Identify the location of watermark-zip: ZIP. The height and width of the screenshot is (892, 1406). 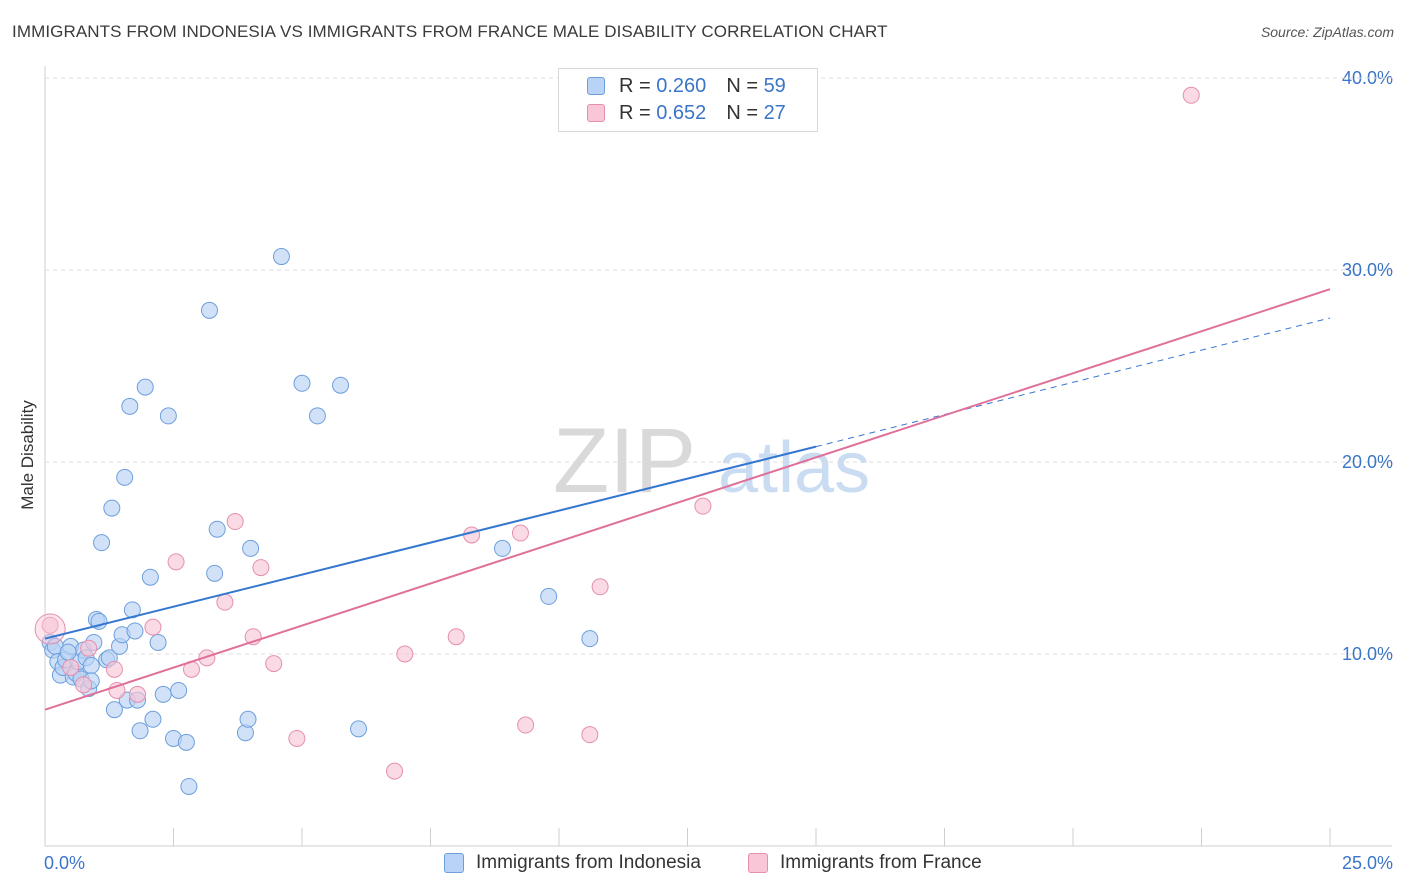
(624, 461).